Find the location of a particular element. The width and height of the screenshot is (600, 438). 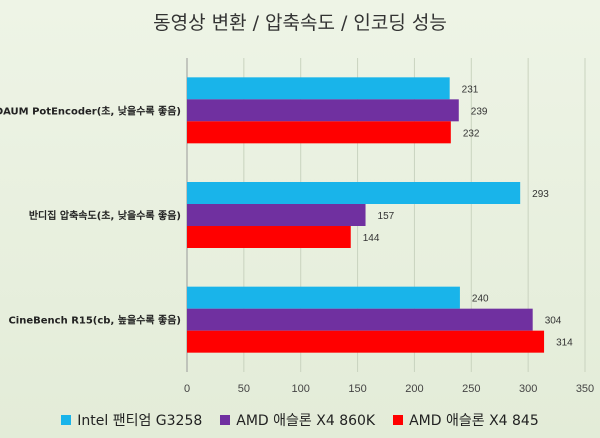

data-label: 231 is located at coordinates (470, 89).